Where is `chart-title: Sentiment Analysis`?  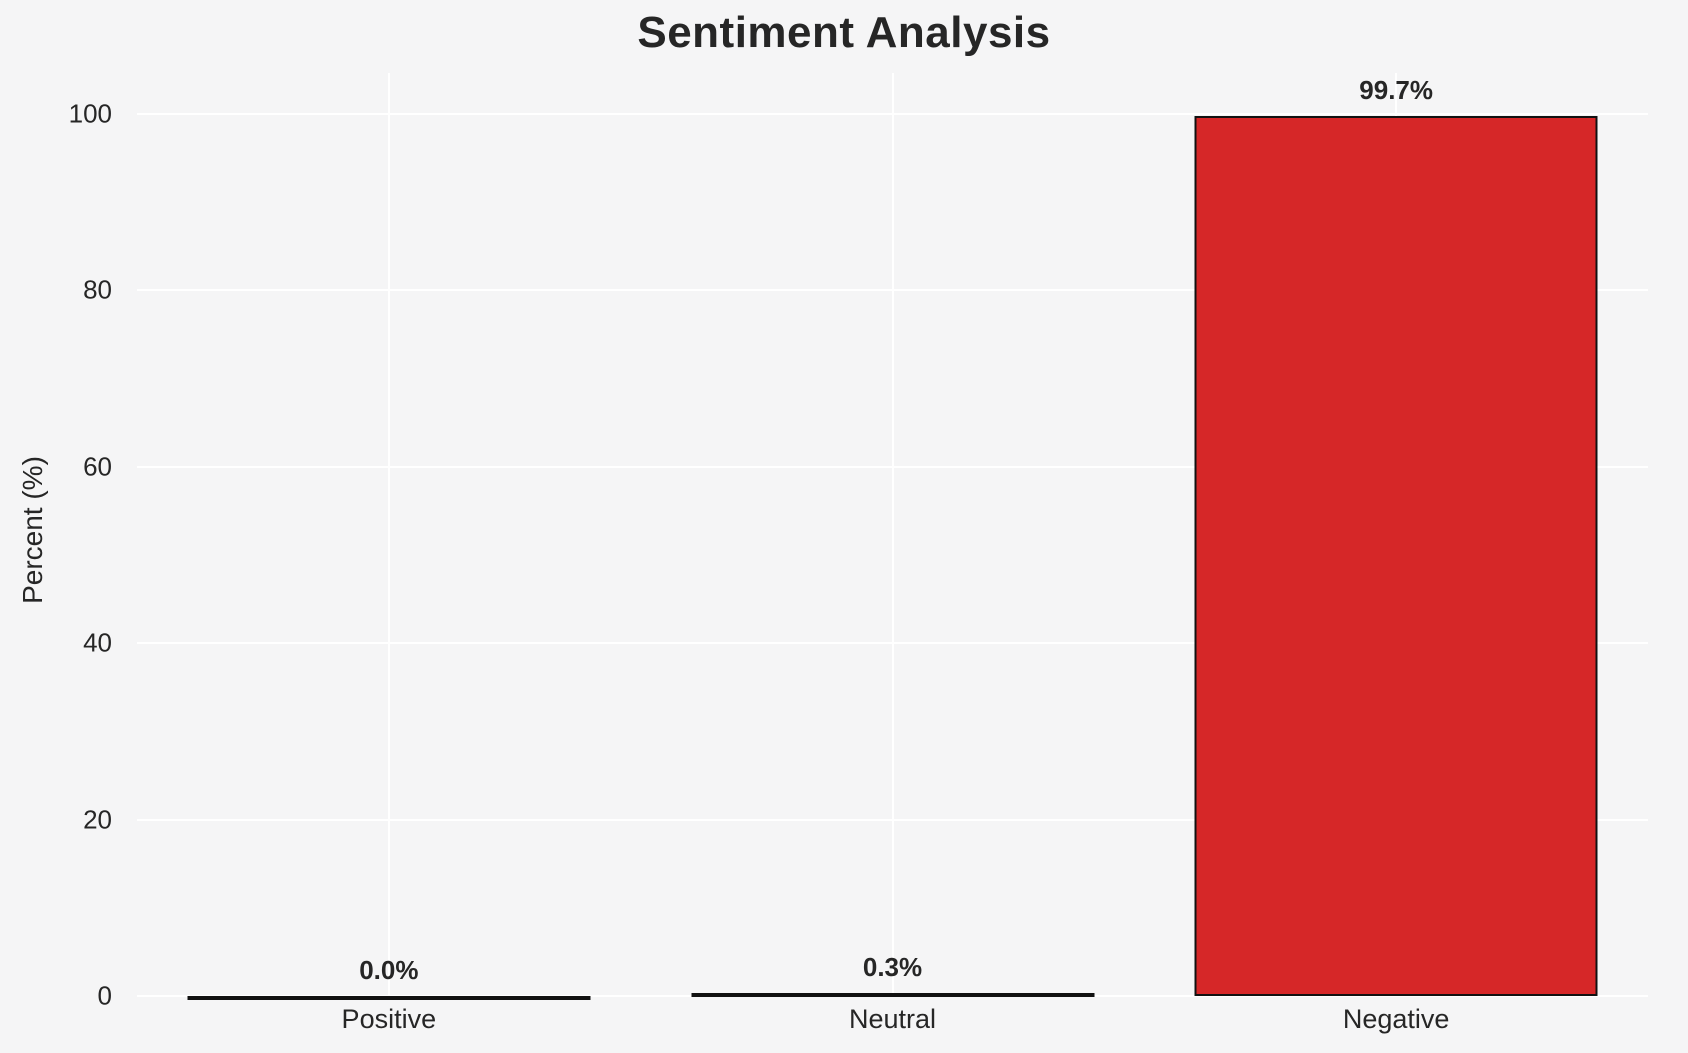 chart-title: Sentiment Analysis is located at coordinates (844, 32).